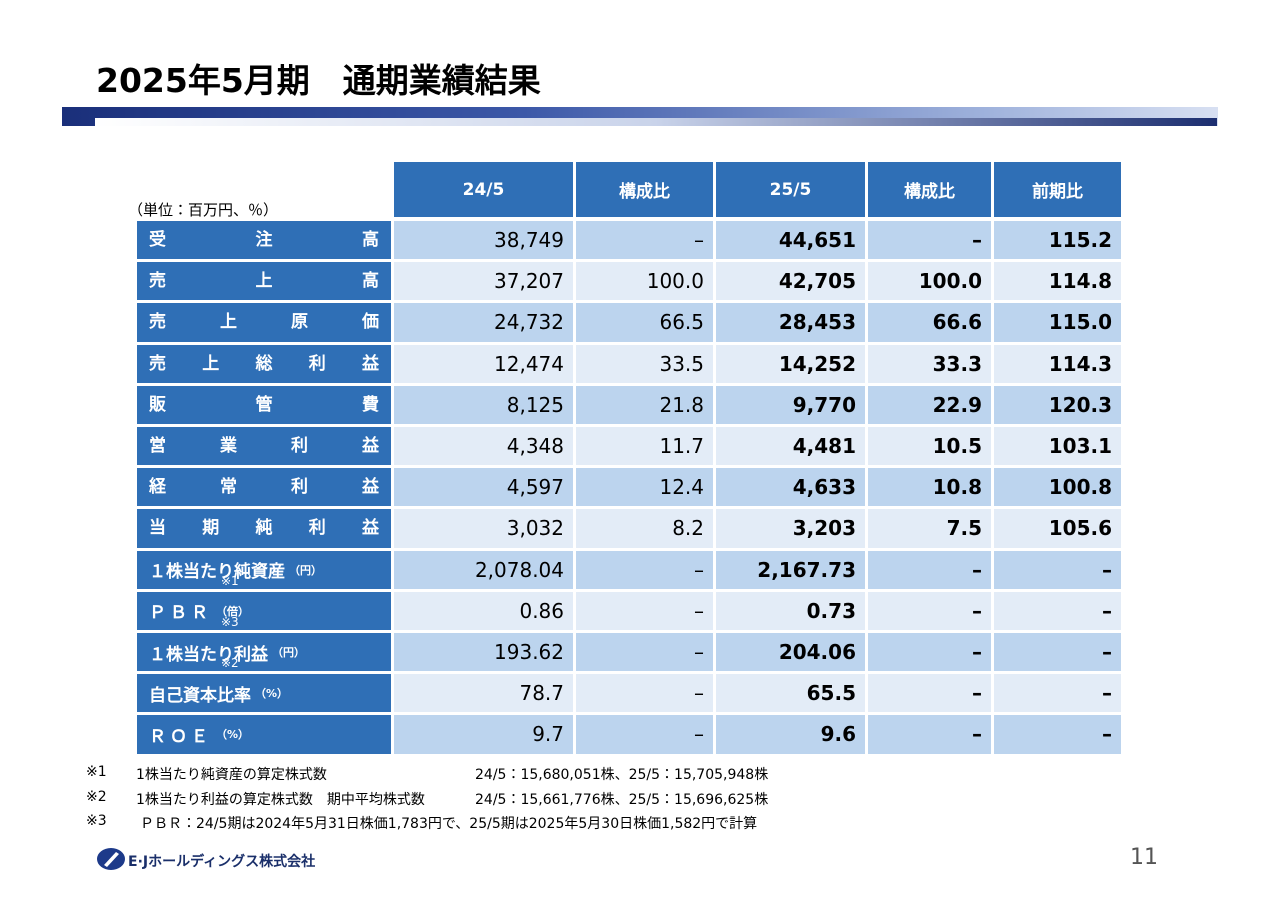 This screenshot has width=1280, height=904. I want to click on table-cell: 0.86, so click(483, 610).